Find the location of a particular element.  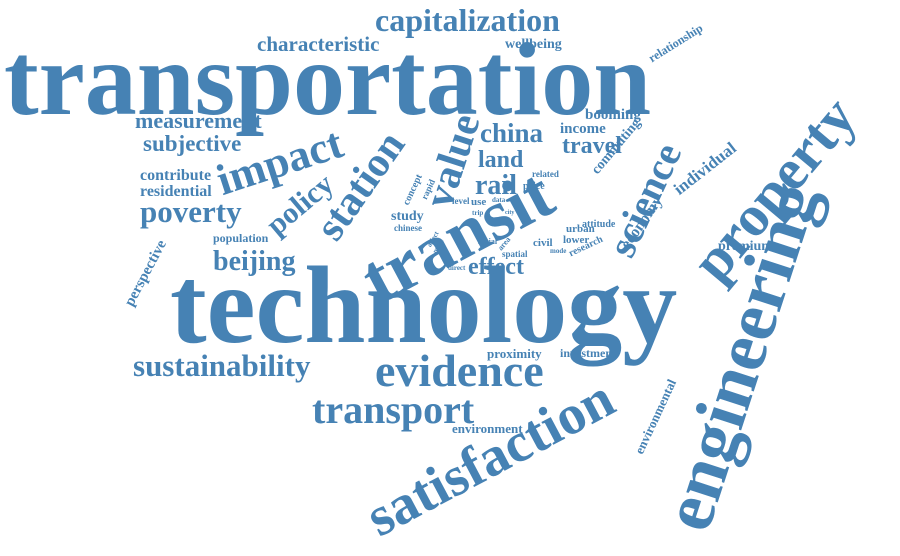

word: measurement is located at coordinates (198, 120).